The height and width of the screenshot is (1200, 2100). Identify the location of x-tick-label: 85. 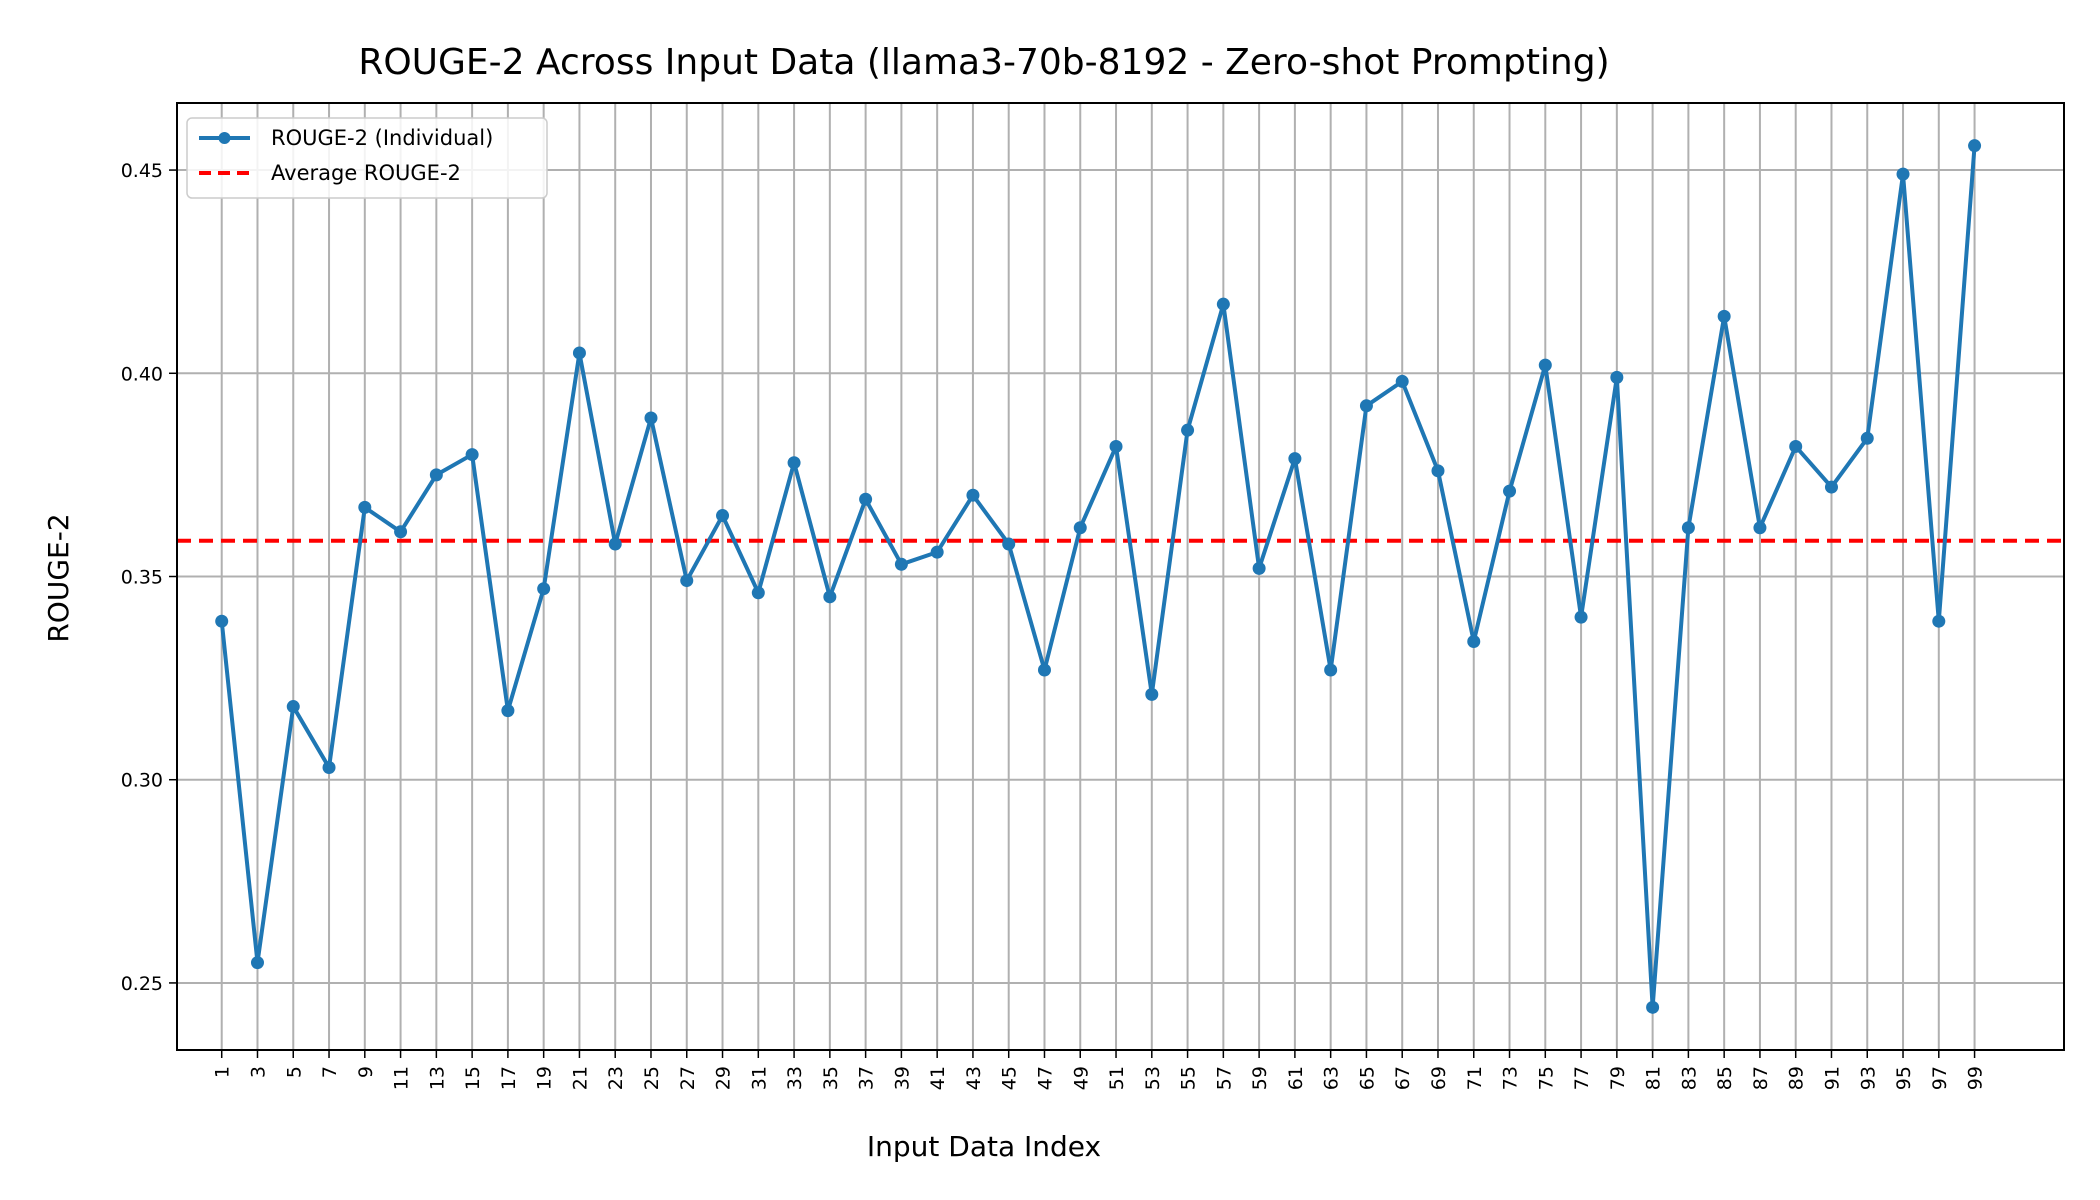
(1725, 1078).